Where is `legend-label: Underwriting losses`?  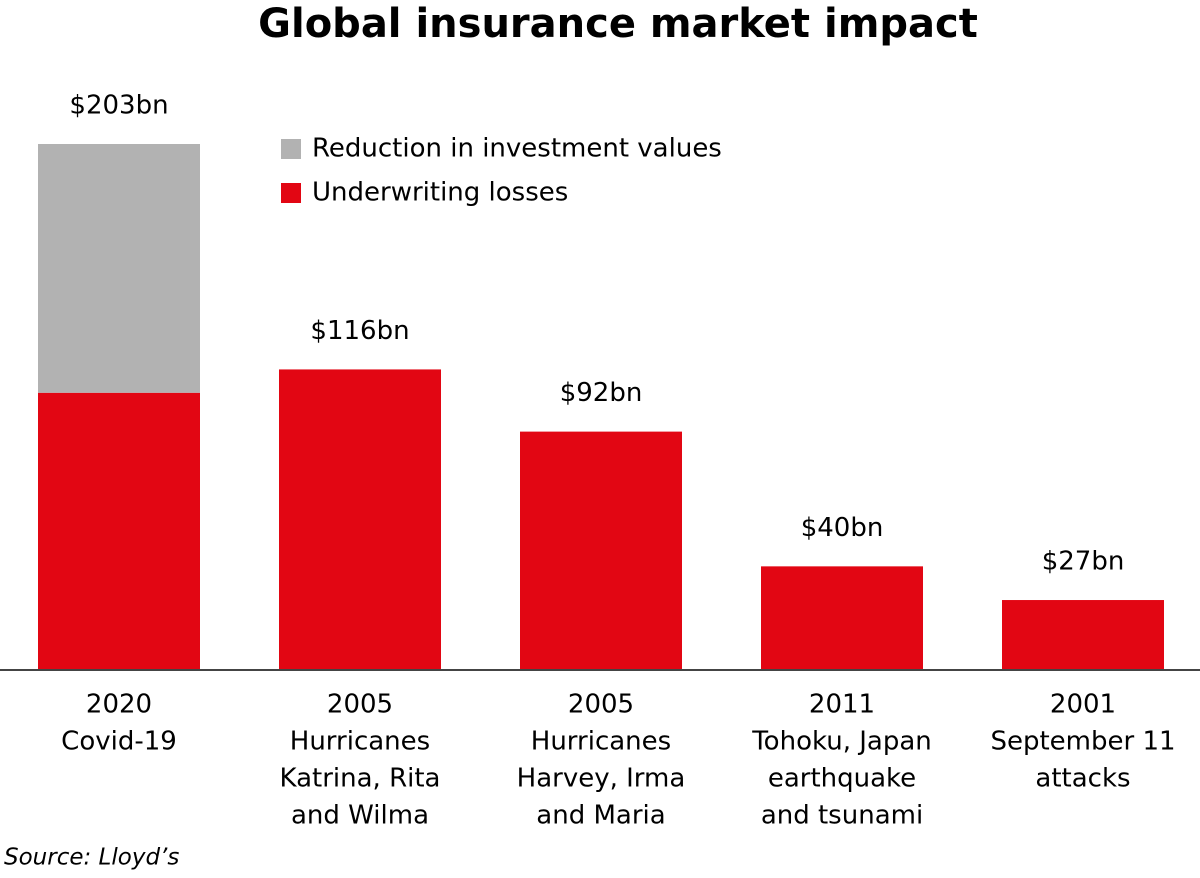 legend-label: Underwriting losses is located at coordinates (440, 193).